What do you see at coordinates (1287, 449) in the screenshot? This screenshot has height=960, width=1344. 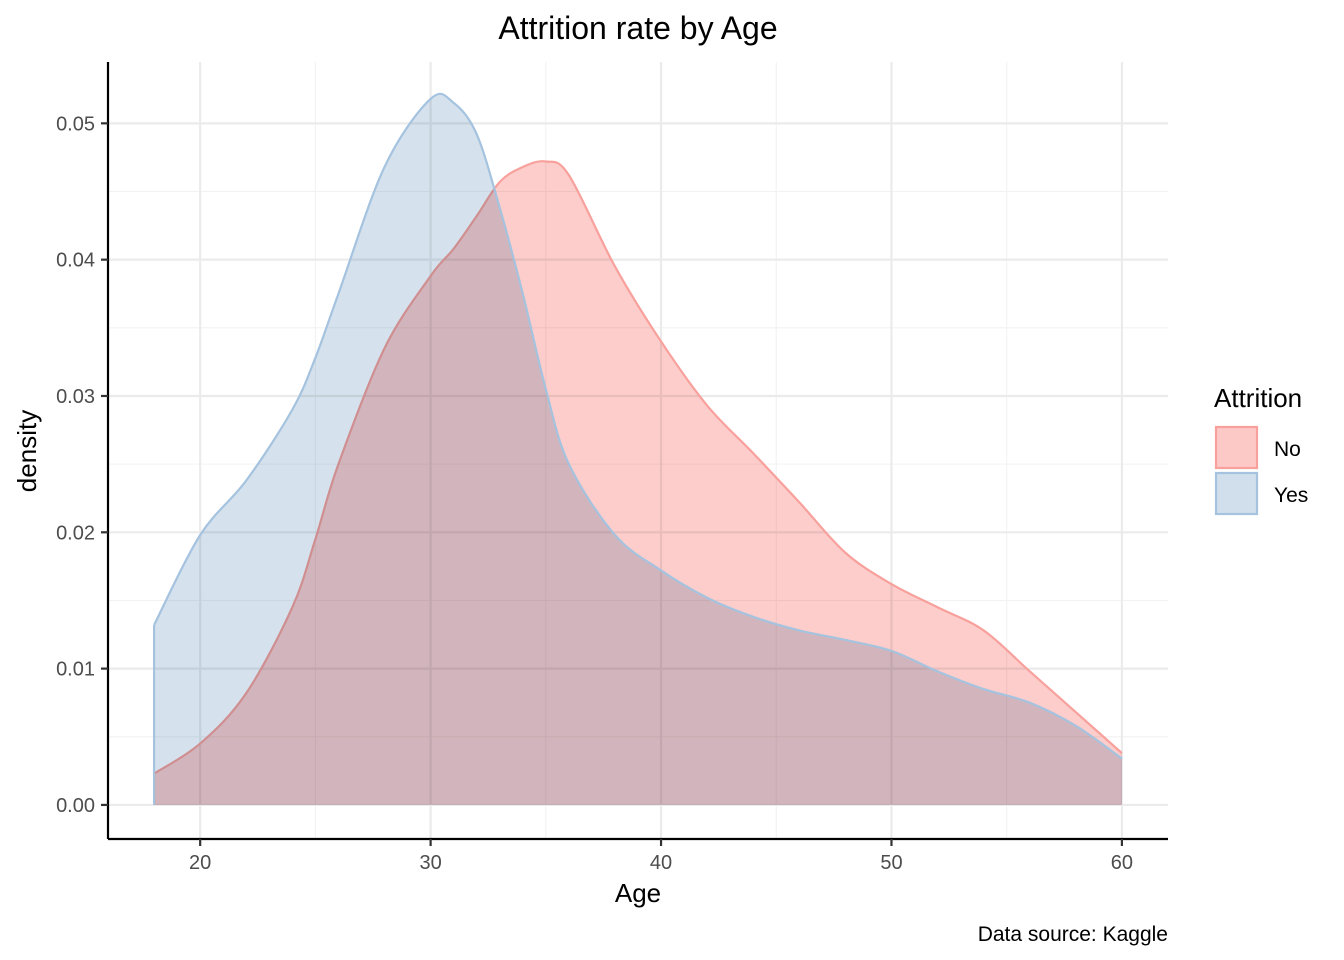 I see `legend-label-no: No` at bounding box center [1287, 449].